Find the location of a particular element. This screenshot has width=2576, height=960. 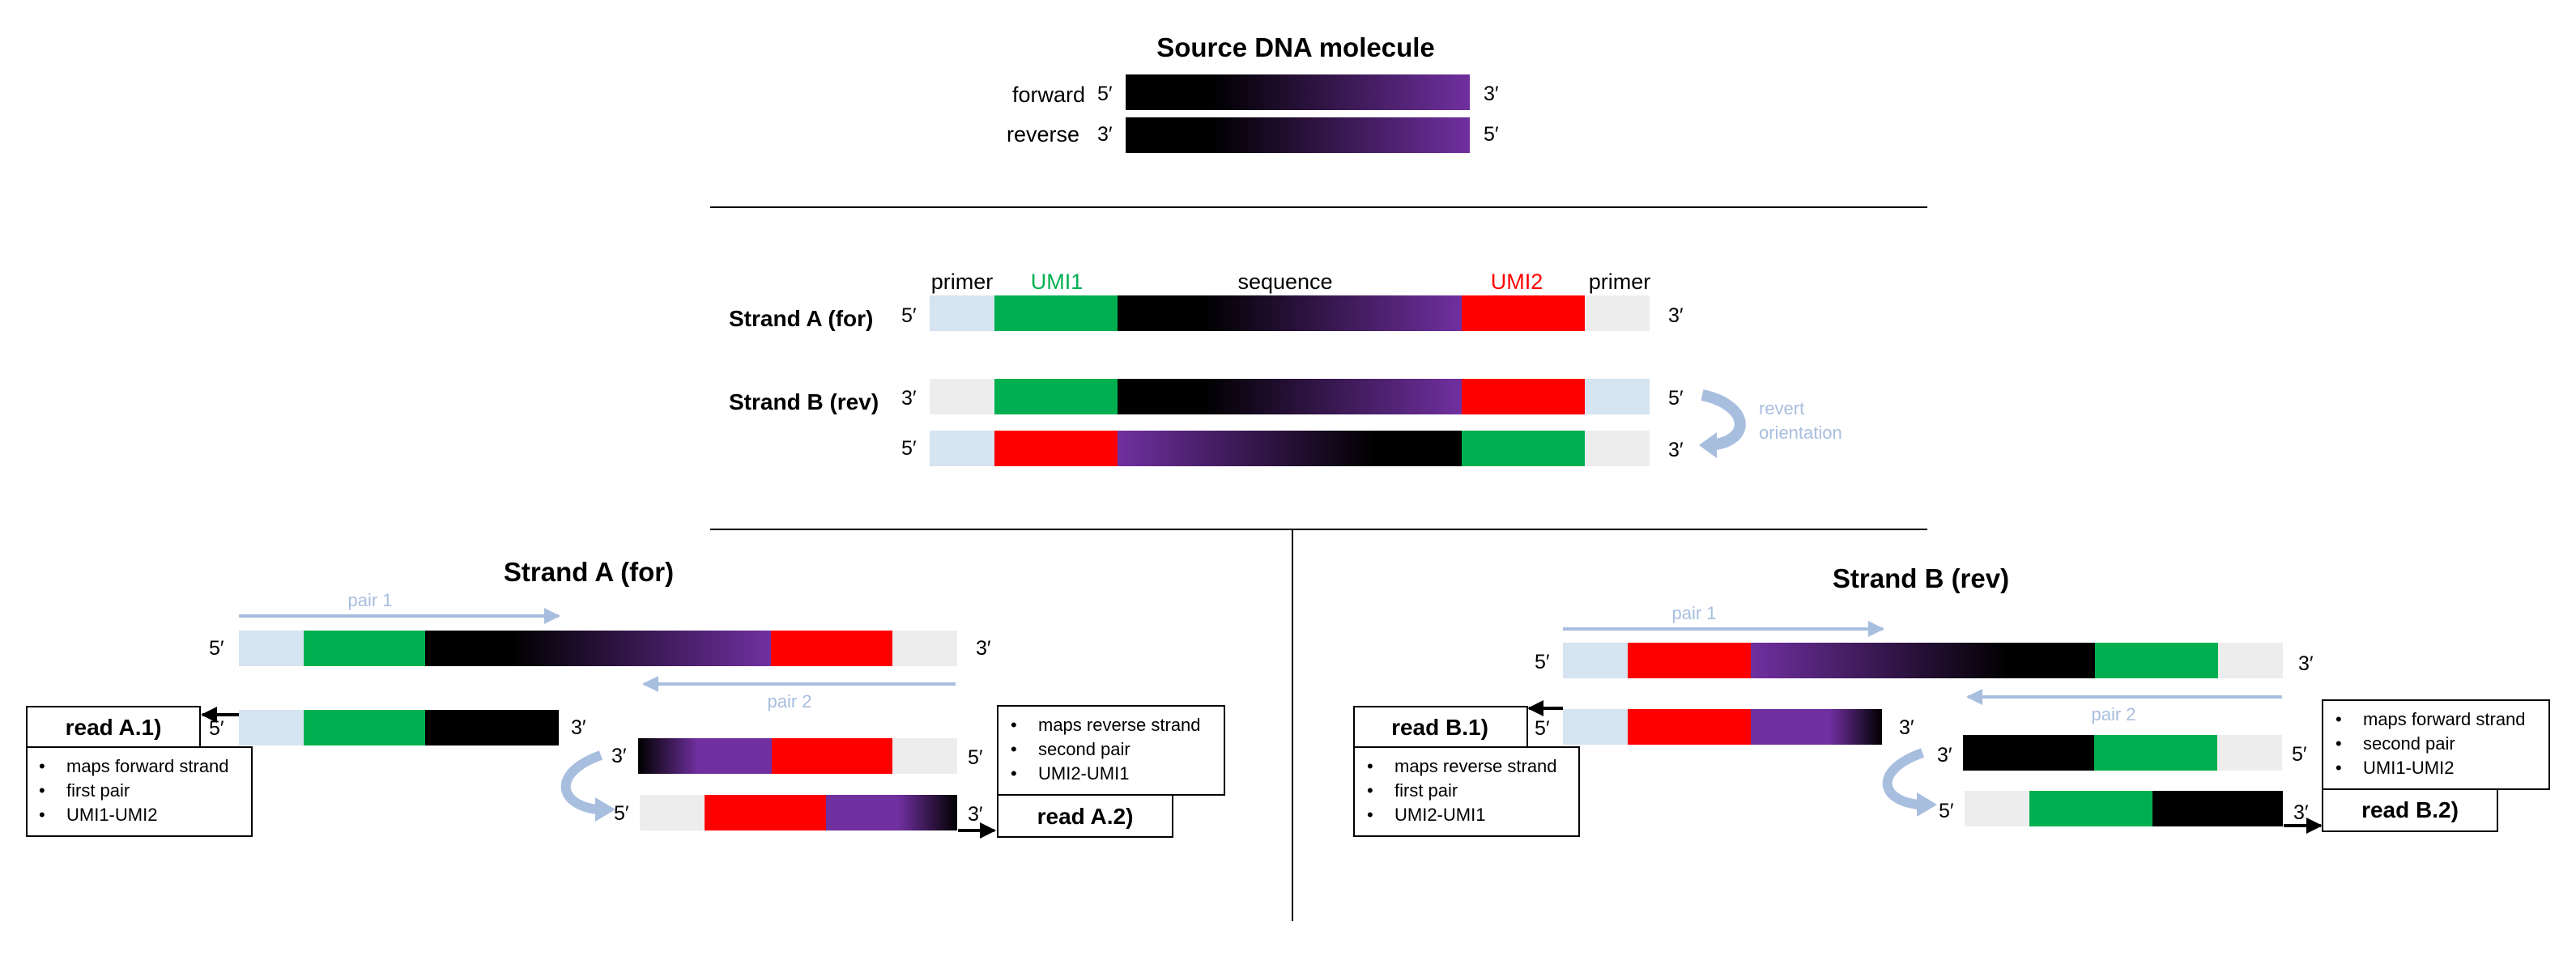

read-a2-top-5prime: 5′ is located at coordinates (975, 757).